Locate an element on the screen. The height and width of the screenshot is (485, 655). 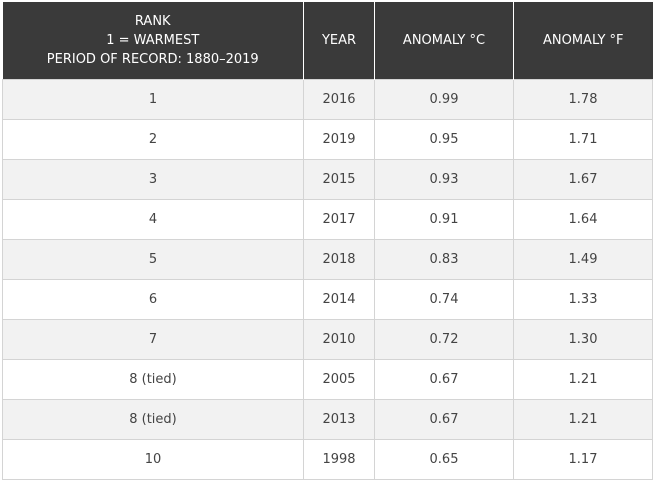
anomaly-f-cell: 1.30 is located at coordinates (583, 339).